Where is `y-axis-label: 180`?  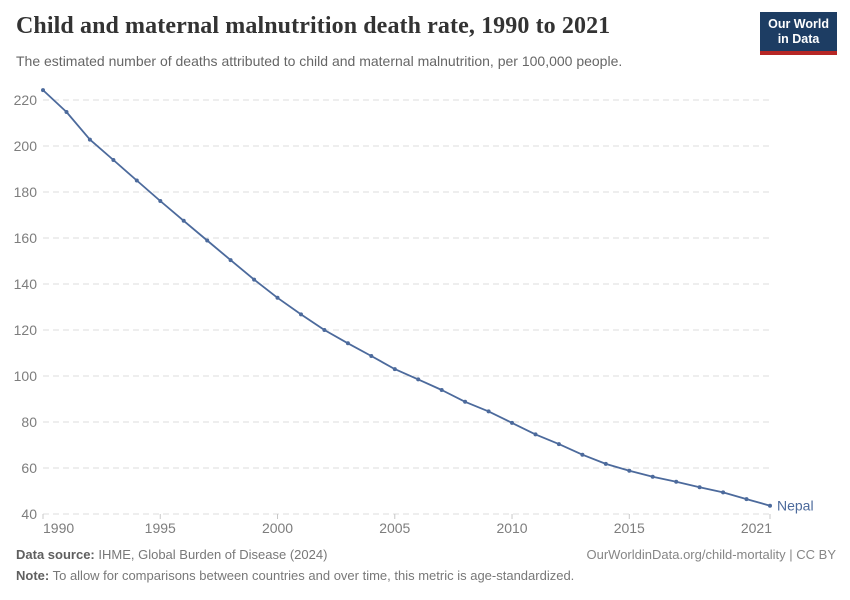 y-axis-label: 180 is located at coordinates (26, 192).